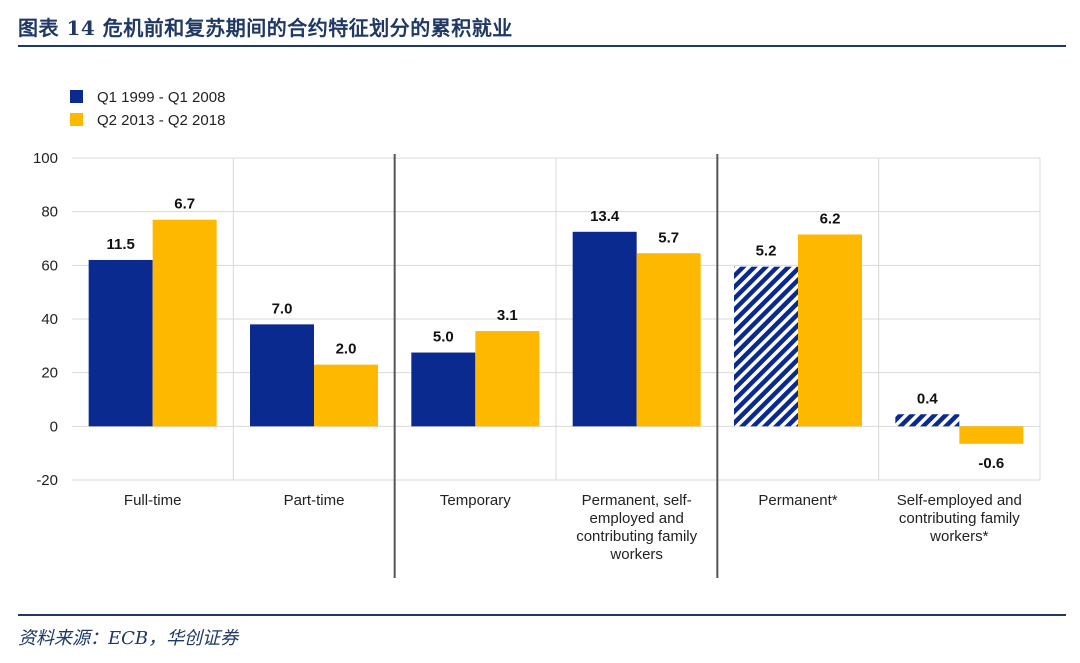  Describe the element at coordinates (147, 109) in the screenshot. I see `legend: Q1 1999 - Q1 2008 Q2 2013 - Q2 2018` at that location.